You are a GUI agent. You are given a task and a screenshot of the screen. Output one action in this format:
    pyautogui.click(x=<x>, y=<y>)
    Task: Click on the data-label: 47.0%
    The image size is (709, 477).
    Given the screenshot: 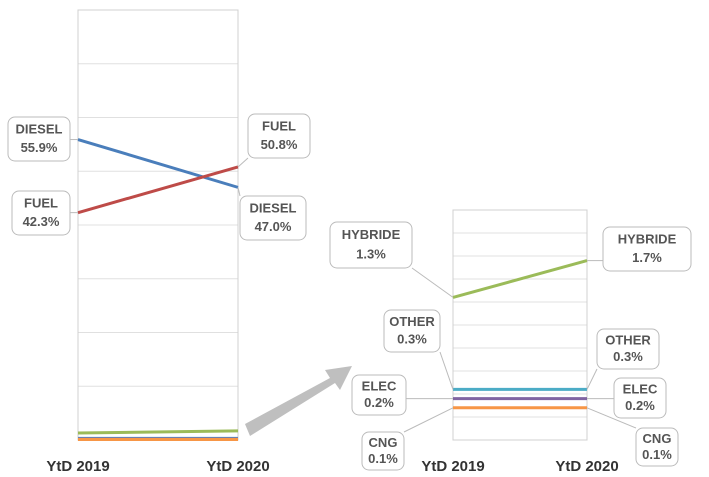 What is the action you would take?
    pyautogui.click(x=273, y=226)
    